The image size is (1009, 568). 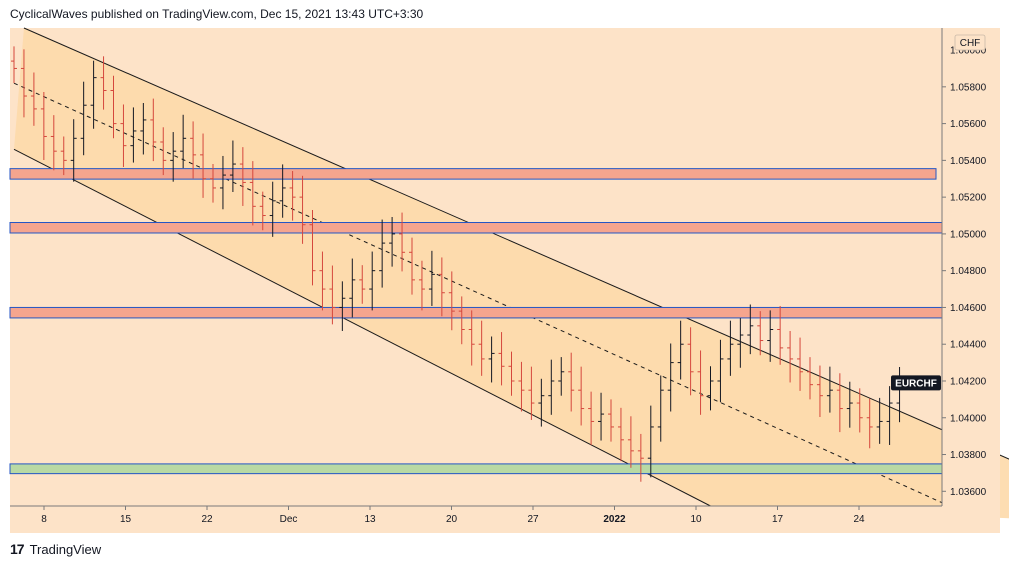 What do you see at coordinates (968, 492) in the screenshot?
I see `y-tick-label: 1.03600` at bounding box center [968, 492].